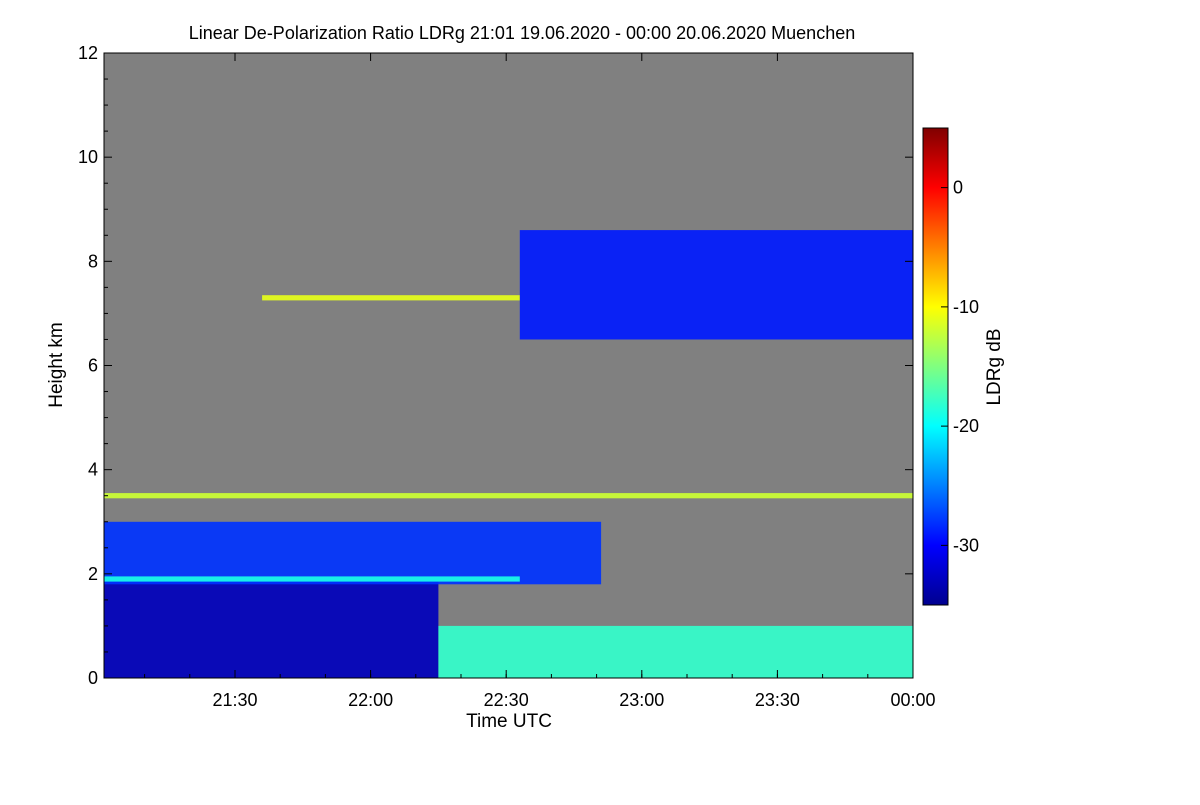  Describe the element at coordinates (88, 53) in the screenshot. I see `y-tick-label: 12` at that location.